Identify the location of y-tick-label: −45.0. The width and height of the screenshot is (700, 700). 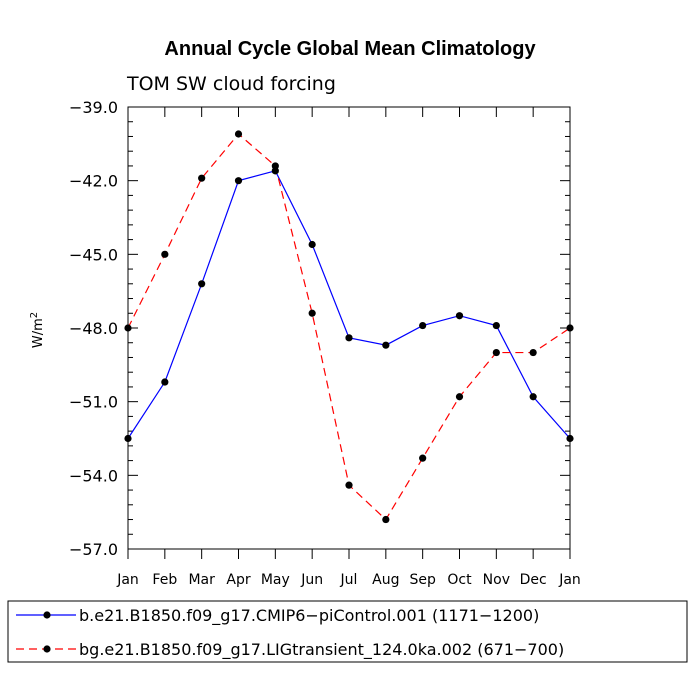
(93, 254).